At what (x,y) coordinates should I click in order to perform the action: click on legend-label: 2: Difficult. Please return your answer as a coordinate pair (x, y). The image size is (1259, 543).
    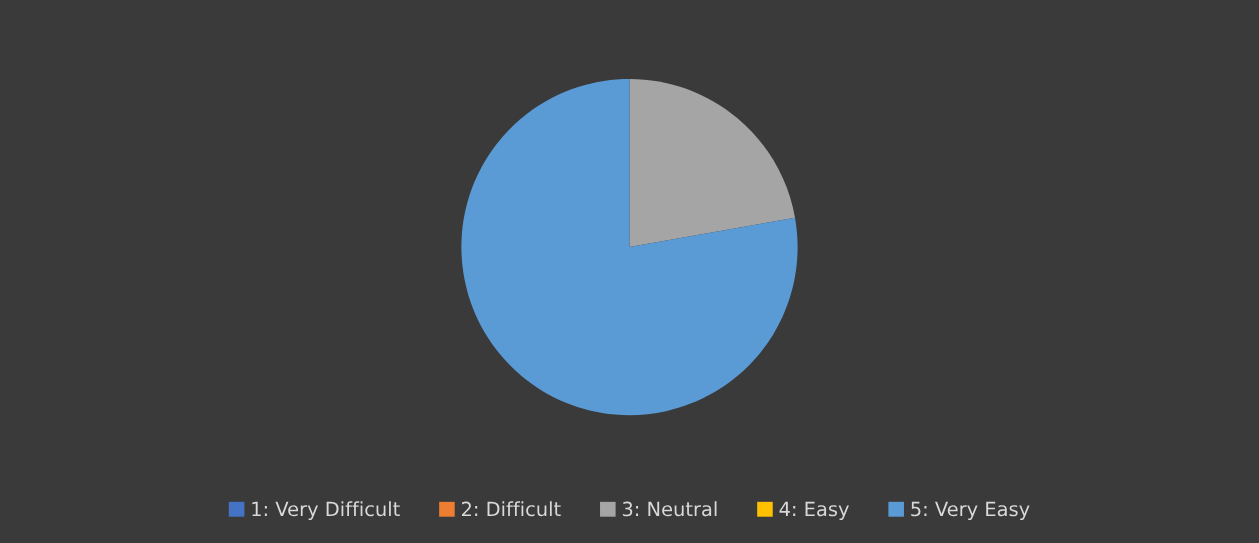
    Looking at the image, I should click on (511, 509).